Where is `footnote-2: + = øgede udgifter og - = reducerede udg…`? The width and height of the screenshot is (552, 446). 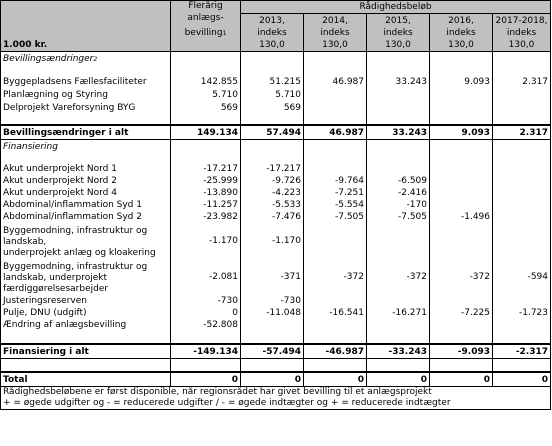 footnote-2: + = øgede udgifter og - = reducerede udg… is located at coordinates (276, 404).